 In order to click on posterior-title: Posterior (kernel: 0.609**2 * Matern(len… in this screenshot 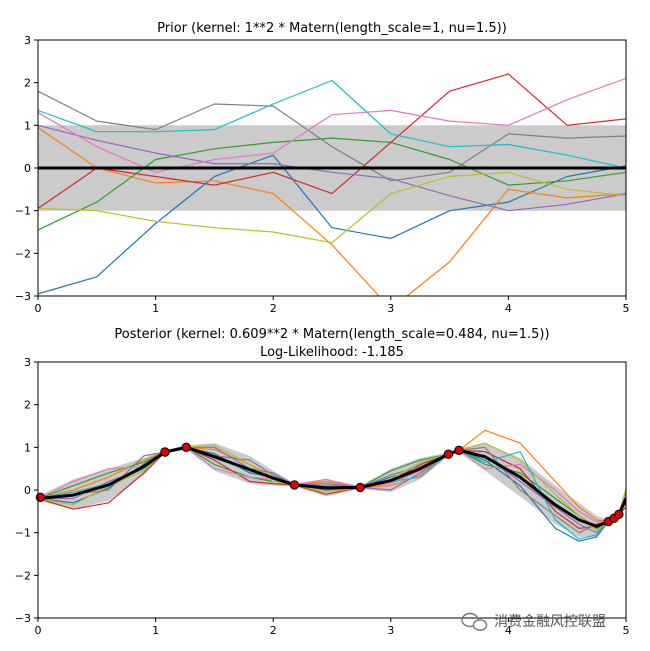, I will do `click(331, 334)`.